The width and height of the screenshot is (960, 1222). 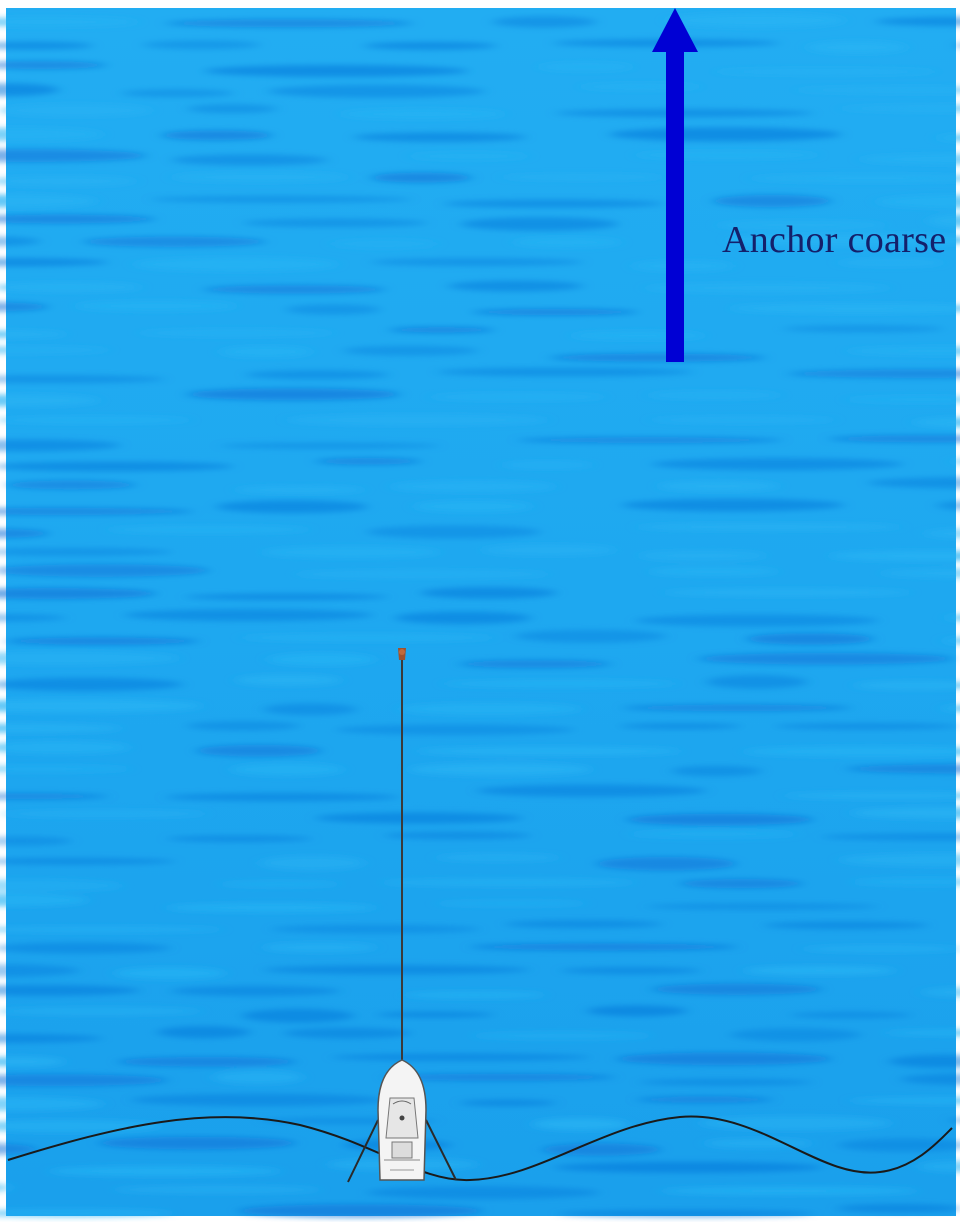 I want to click on course-label: Anchor coarse, so click(x=834, y=240).